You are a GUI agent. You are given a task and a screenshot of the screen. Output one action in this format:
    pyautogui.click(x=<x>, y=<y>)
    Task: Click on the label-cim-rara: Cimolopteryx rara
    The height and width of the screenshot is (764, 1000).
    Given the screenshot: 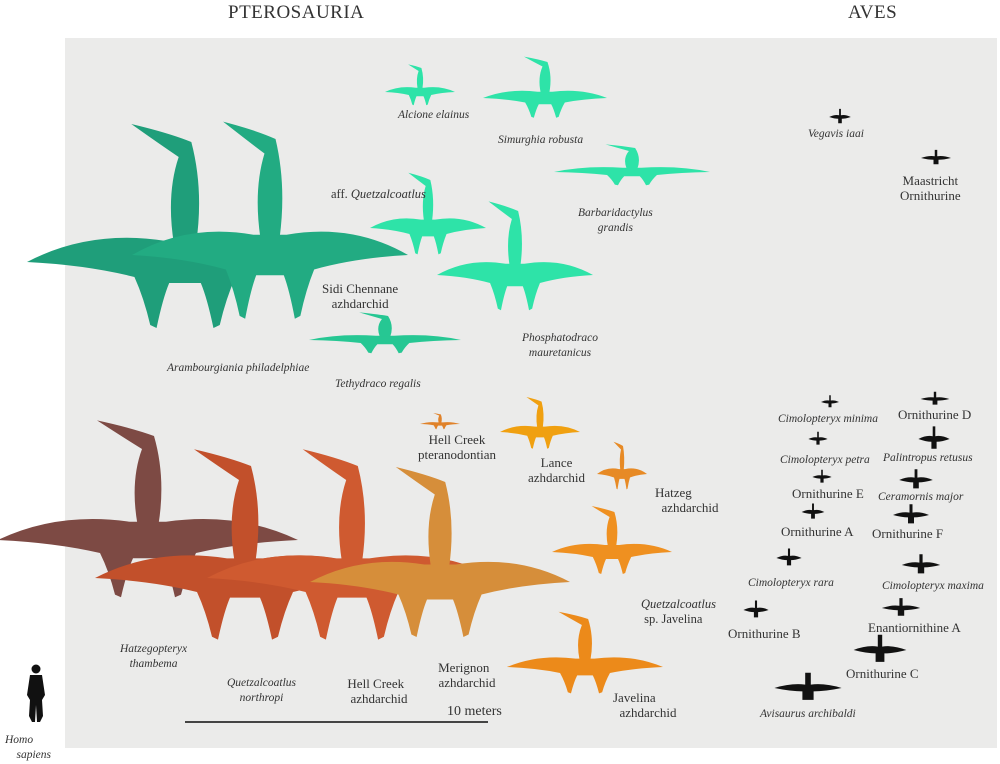 What is the action you would take?
    pyautogui.click(x=791, y=583)
    